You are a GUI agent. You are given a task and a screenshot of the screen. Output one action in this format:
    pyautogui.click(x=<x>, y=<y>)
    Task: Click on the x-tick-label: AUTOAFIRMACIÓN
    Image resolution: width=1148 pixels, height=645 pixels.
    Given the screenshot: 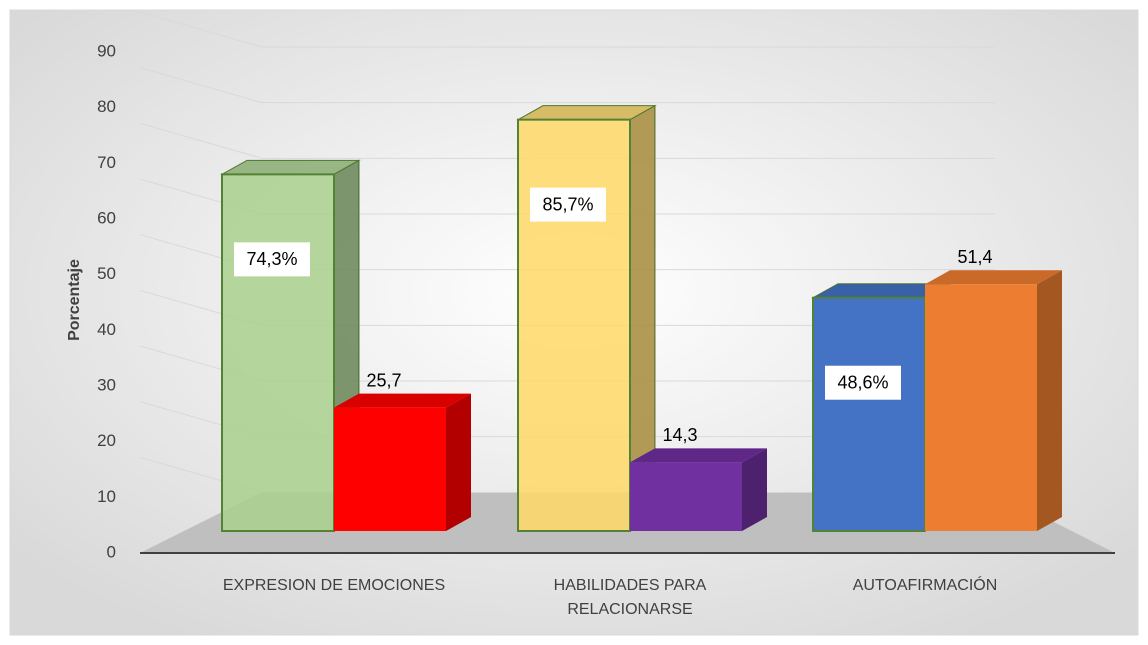 What is the action you would take?
    pyautogui.click(x=925, y=585)
    